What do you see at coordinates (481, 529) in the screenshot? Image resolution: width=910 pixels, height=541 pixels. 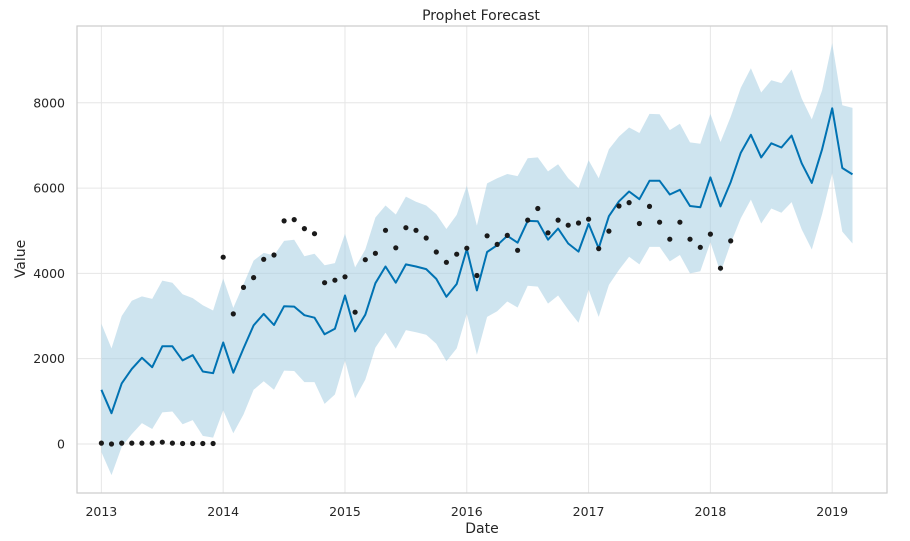 I see `x-axis-label: Date` at bounding box center [481, 529].